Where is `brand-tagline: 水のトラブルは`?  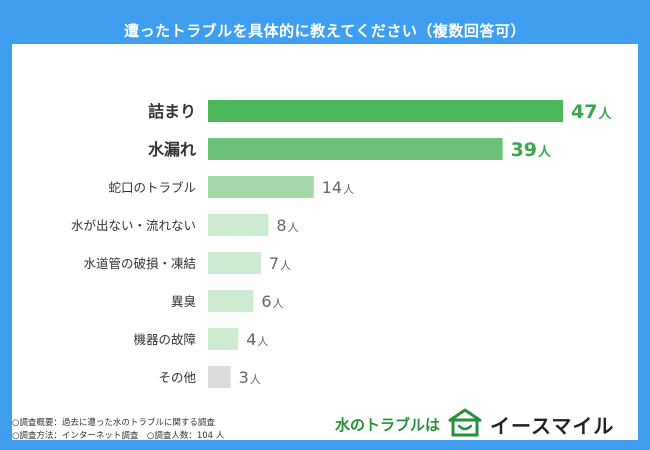
brand-tagline: 水のトラブルは is located at coordinates (388, 424).